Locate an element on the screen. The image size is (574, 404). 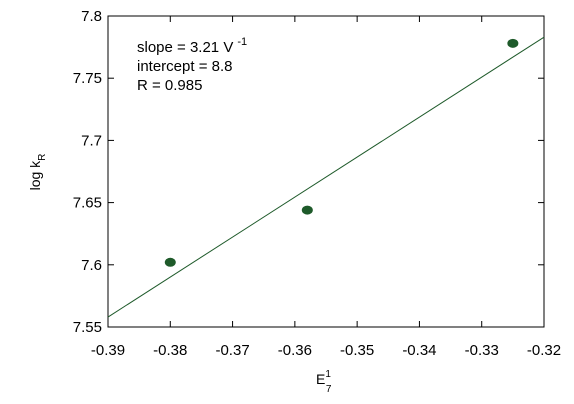
annotation-intercept: intercept = 8.8 is located at coordinates (184, 66).